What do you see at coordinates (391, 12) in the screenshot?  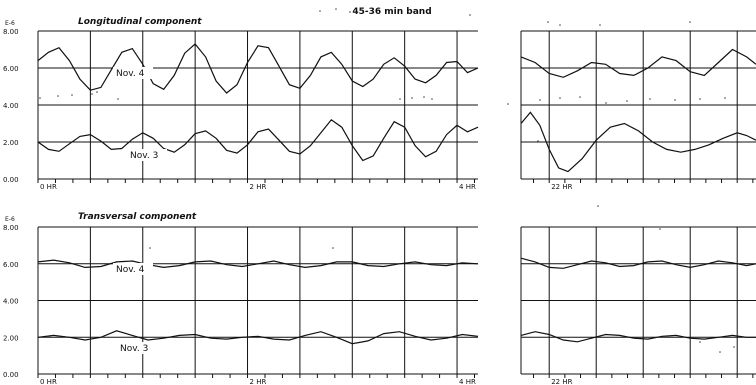 I see `figure-title: 45-36 min band` at bounding box center [391, 12].